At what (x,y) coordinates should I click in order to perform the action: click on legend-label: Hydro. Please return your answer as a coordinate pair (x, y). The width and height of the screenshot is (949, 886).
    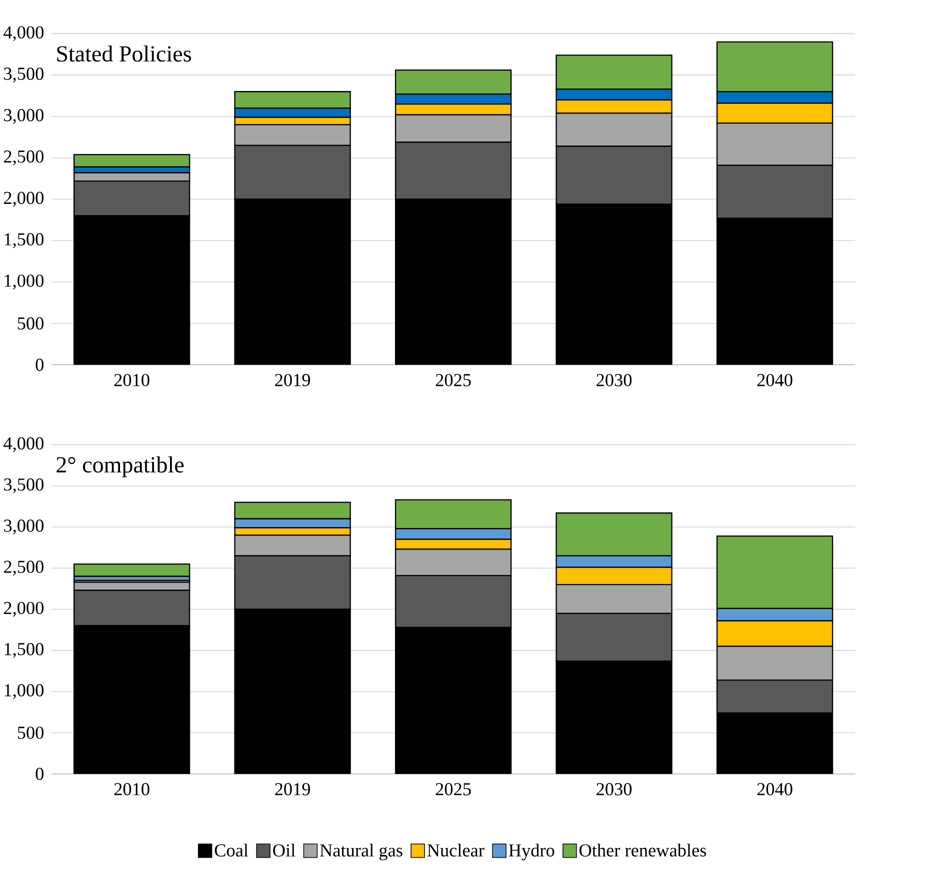
    Looking at the image, I should click on (531, 852).